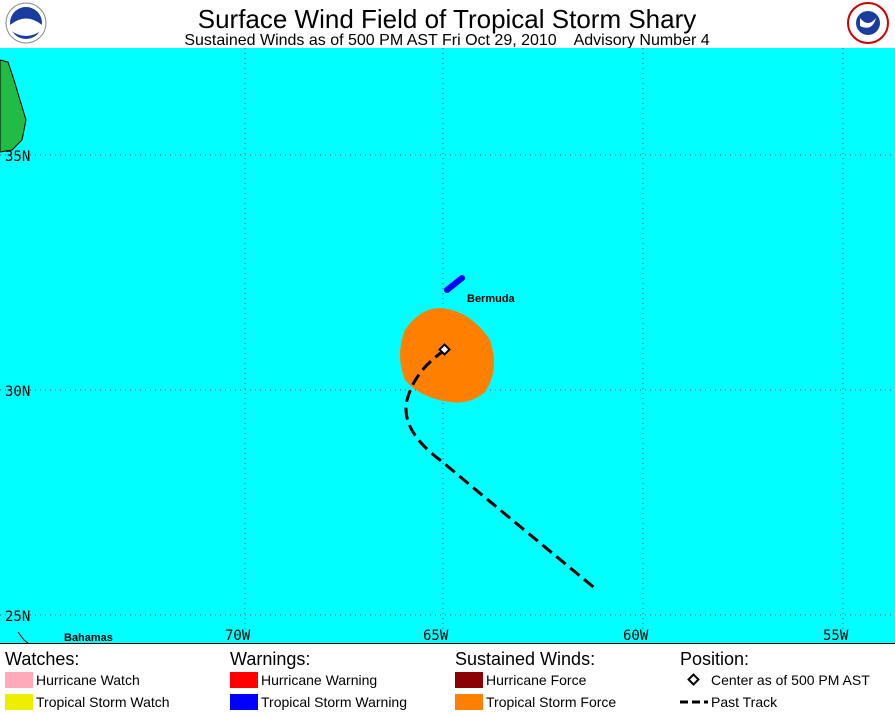  What do you see at coordinates (501, 470) in the screenshot?
I see `past-track` at bounding box center [501, 470].